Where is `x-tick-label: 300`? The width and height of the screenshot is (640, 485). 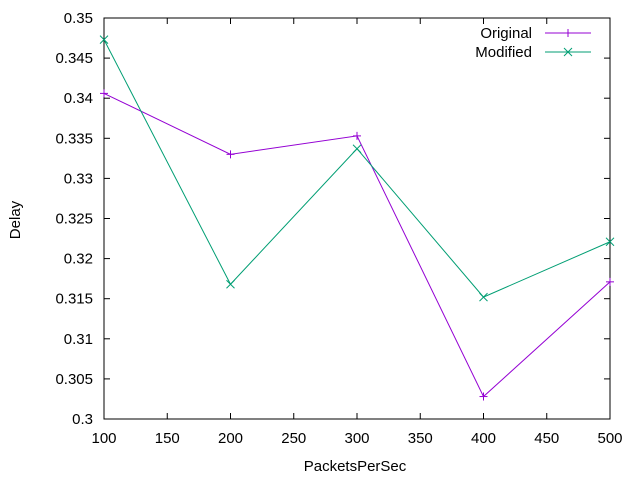
x-tick-label: 300 is located at coordinates (356, 438).